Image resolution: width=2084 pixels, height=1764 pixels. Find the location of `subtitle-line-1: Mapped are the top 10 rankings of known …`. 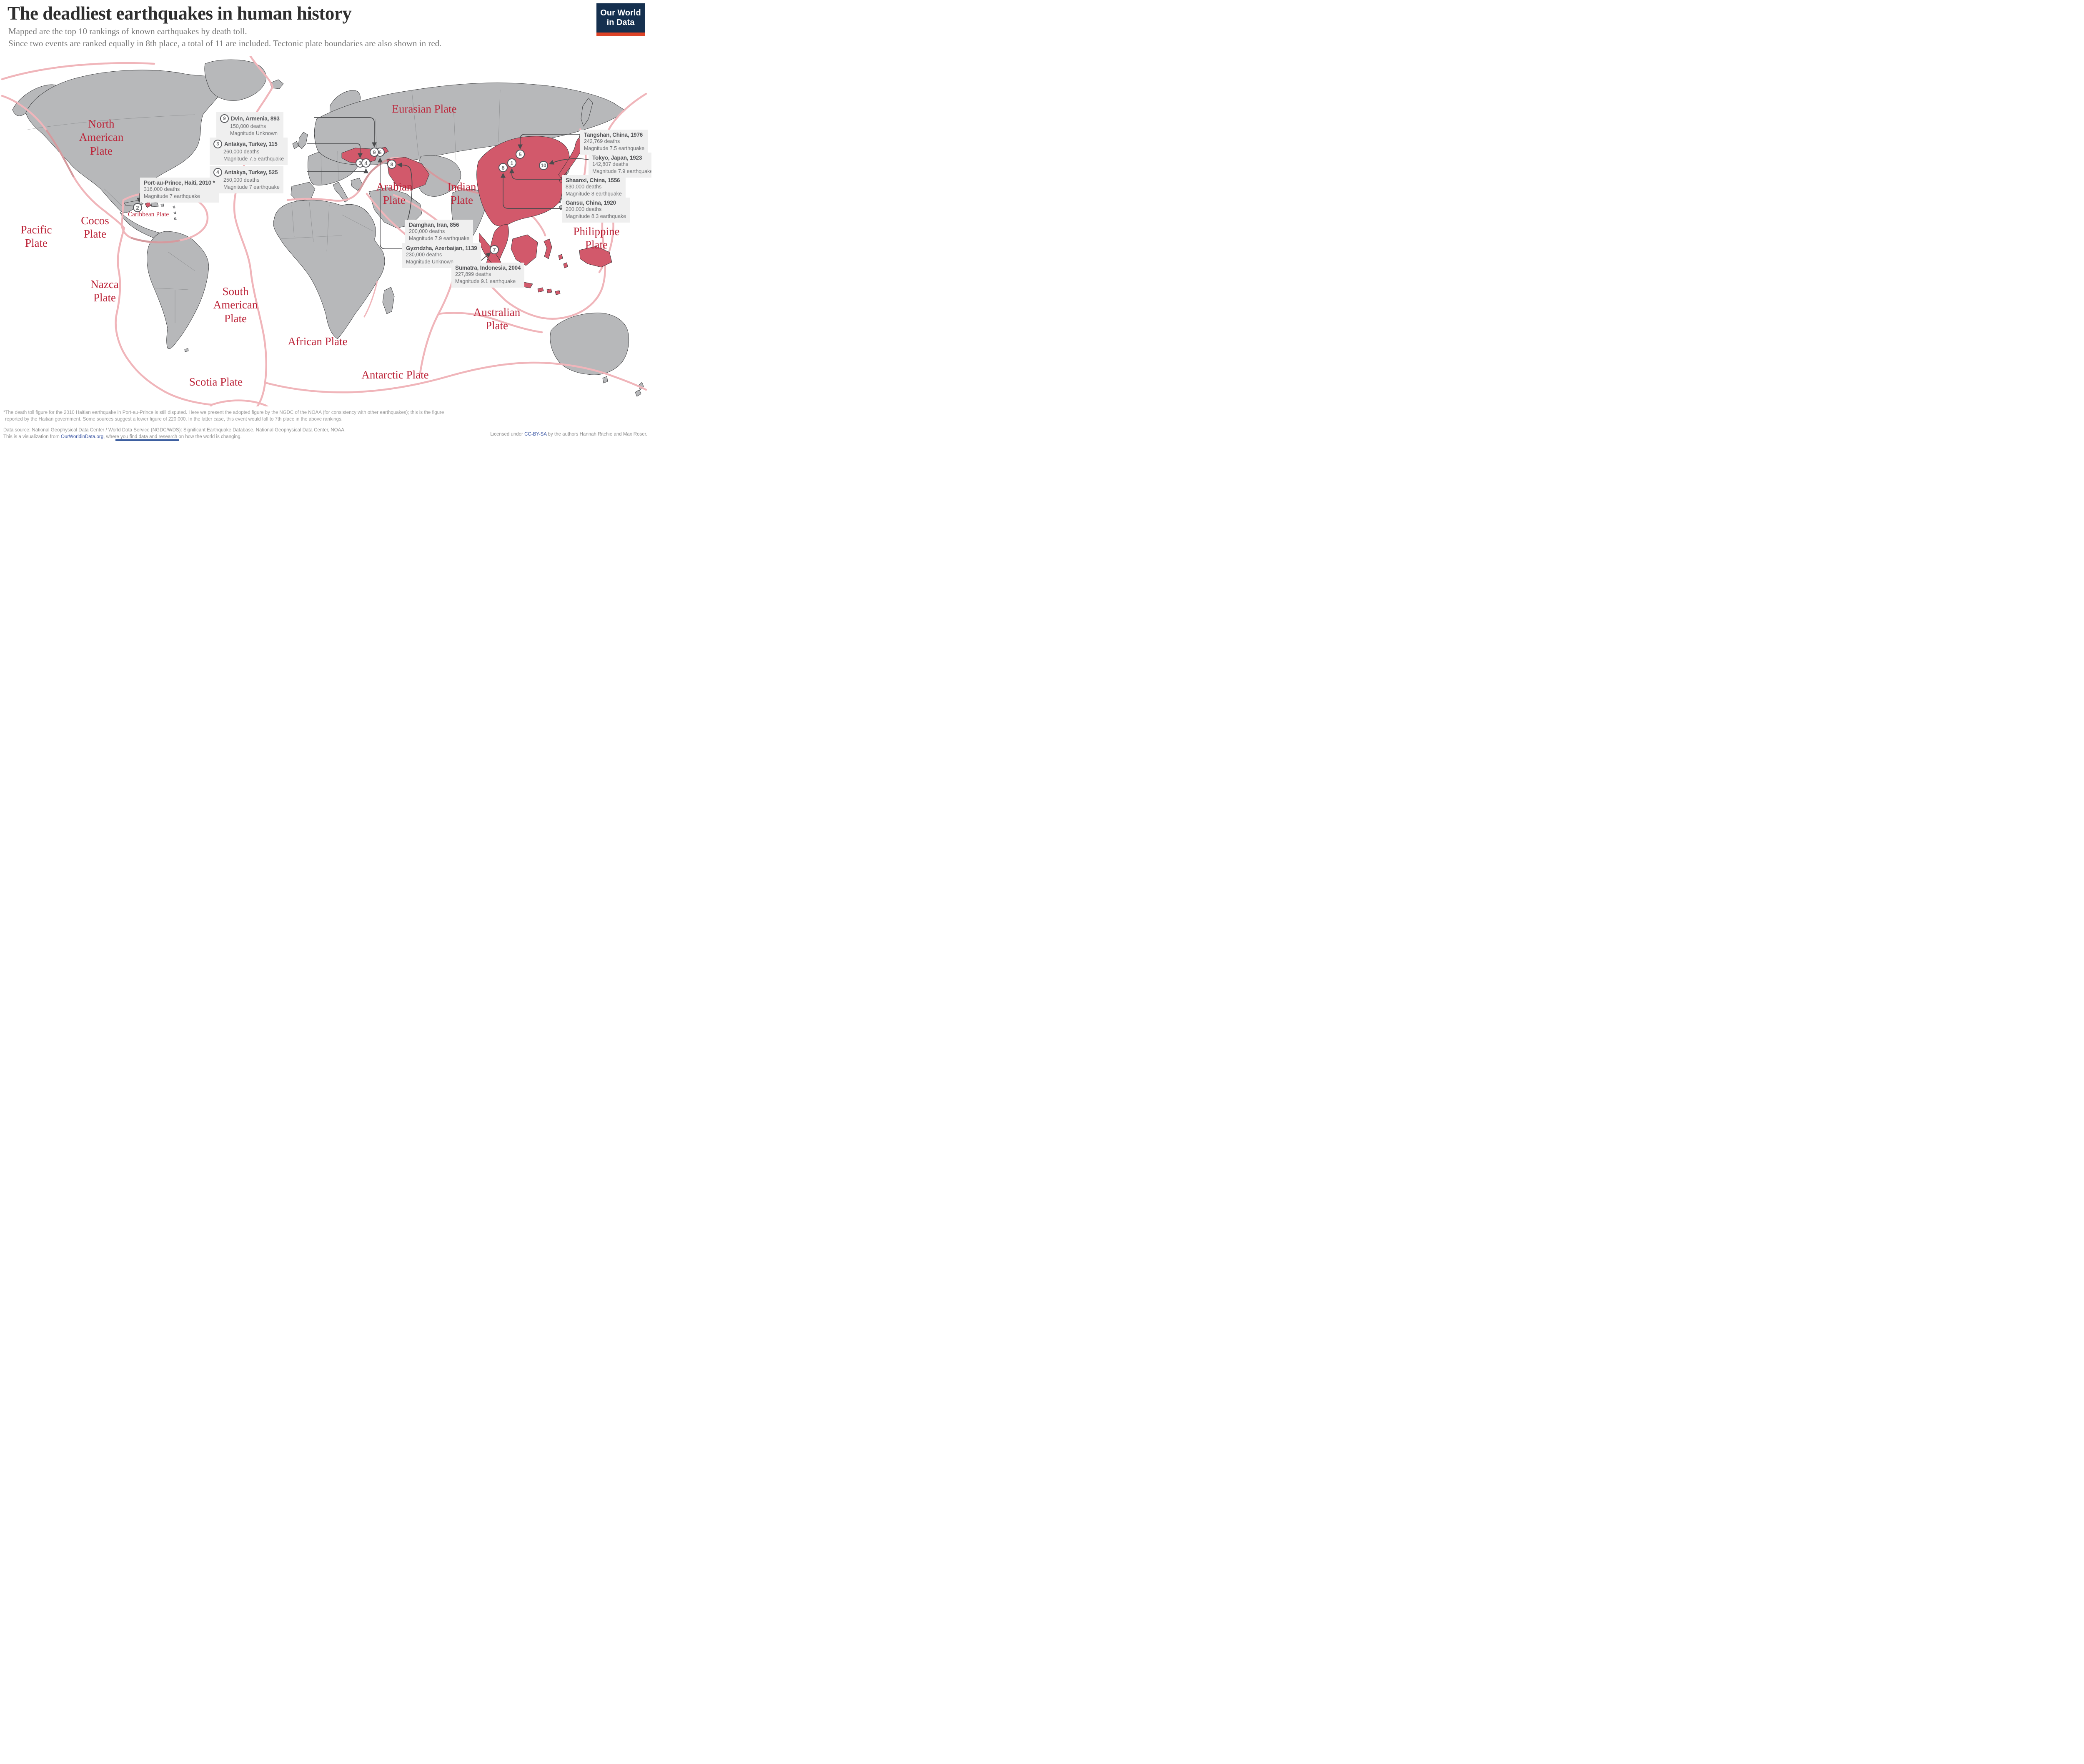

subtitle-line-1: Mapped are the top 10 rankings of known … is located at coordinates (128, 31).